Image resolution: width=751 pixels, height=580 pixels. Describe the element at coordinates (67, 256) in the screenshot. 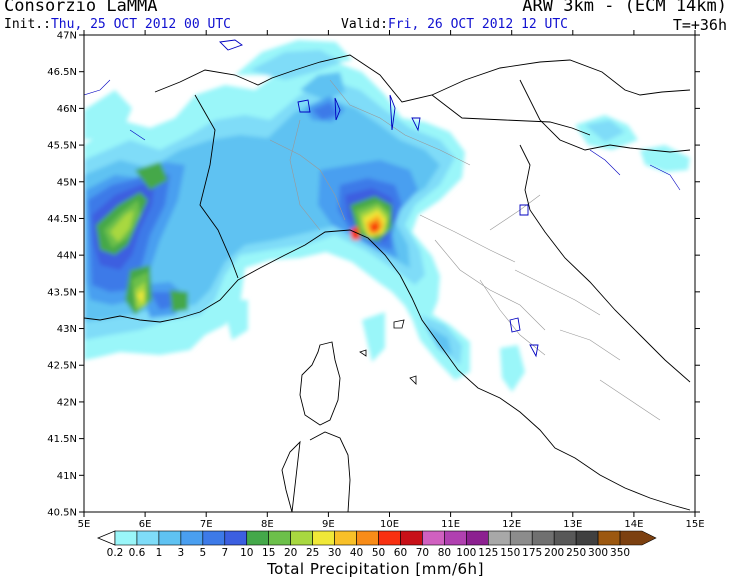

I see `lat-label: 44N` at that location.